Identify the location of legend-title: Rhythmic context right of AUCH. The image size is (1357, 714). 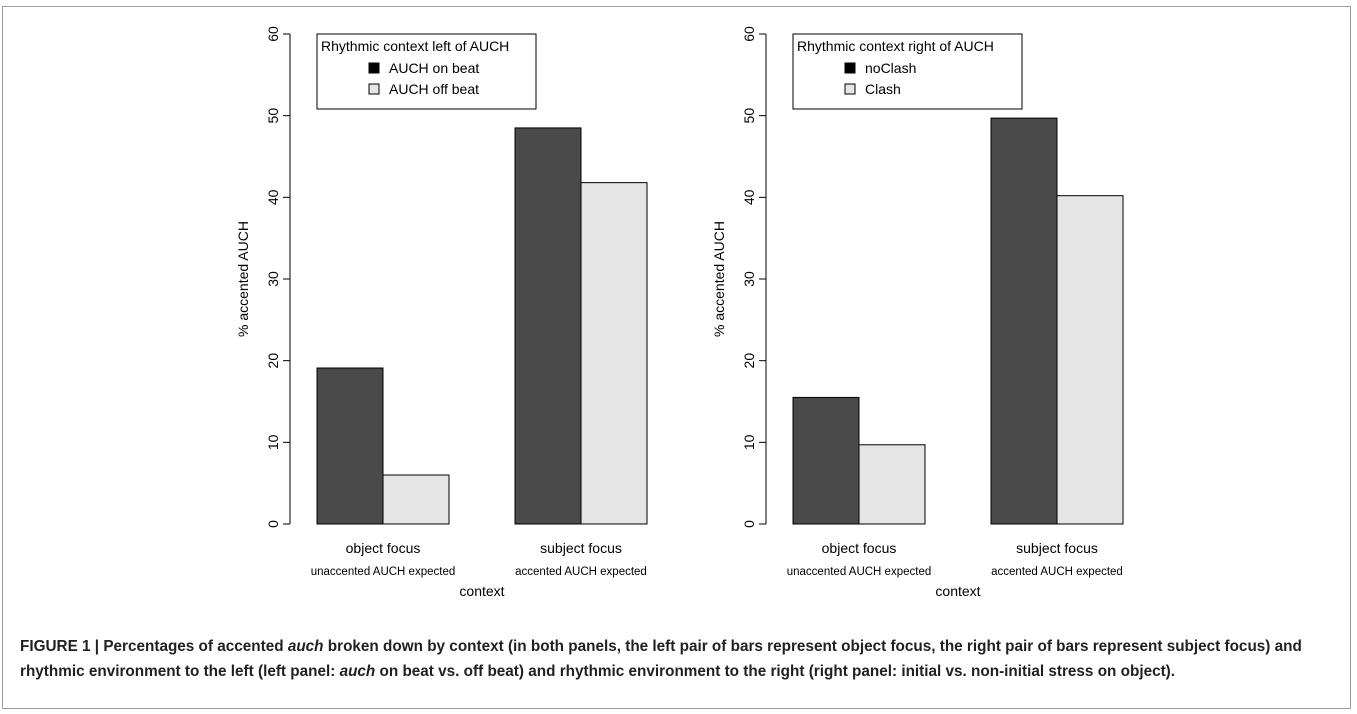
(895, 46).